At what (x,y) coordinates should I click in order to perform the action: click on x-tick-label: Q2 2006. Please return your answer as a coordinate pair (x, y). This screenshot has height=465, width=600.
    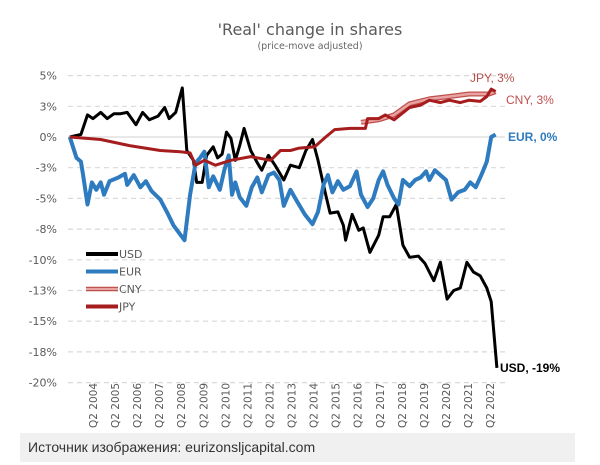
    Looking at the image, I should click on (138, 405).